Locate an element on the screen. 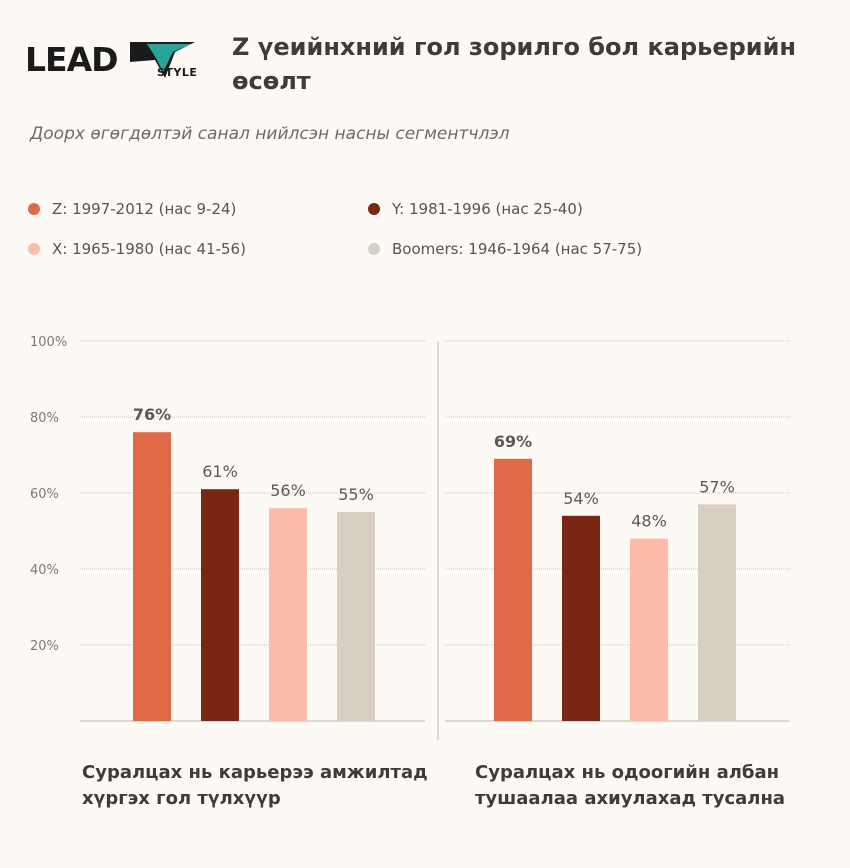 This screenshot has height=868, width=850. logo-suffix: STYLE is located at coordinates (177, 72).